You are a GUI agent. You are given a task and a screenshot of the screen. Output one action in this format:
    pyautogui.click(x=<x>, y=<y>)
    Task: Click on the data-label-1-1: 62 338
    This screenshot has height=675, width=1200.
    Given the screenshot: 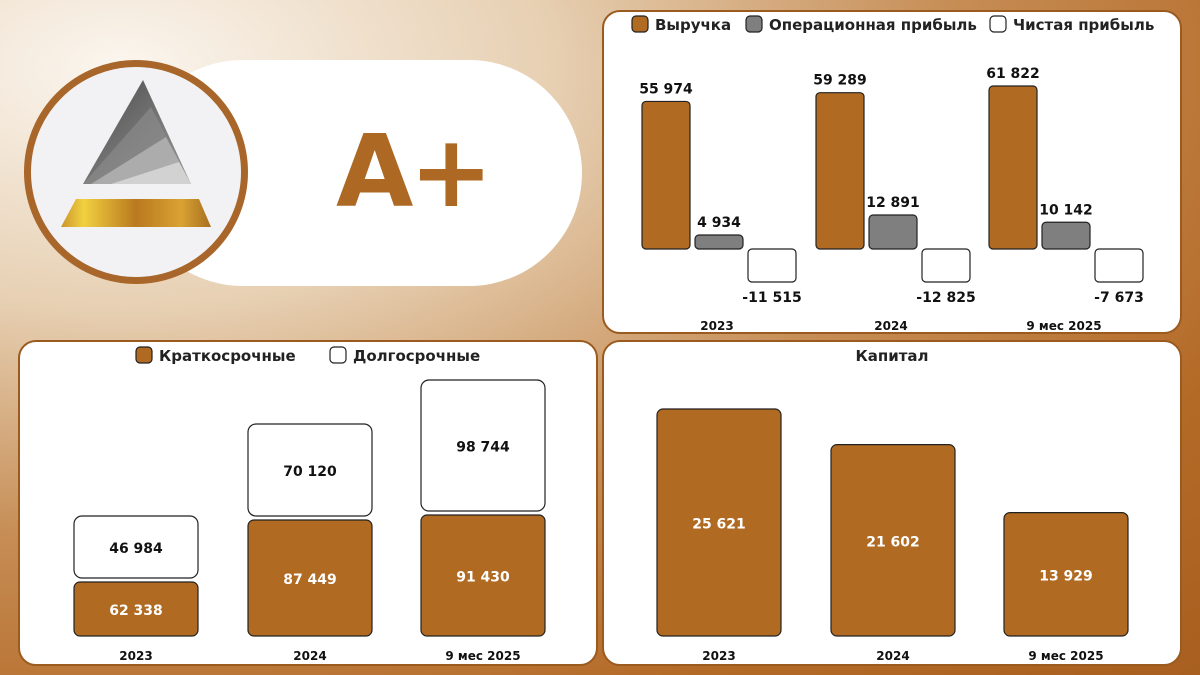 What is the action you would take?
    pyautogui.click(x=136, y=611)
    